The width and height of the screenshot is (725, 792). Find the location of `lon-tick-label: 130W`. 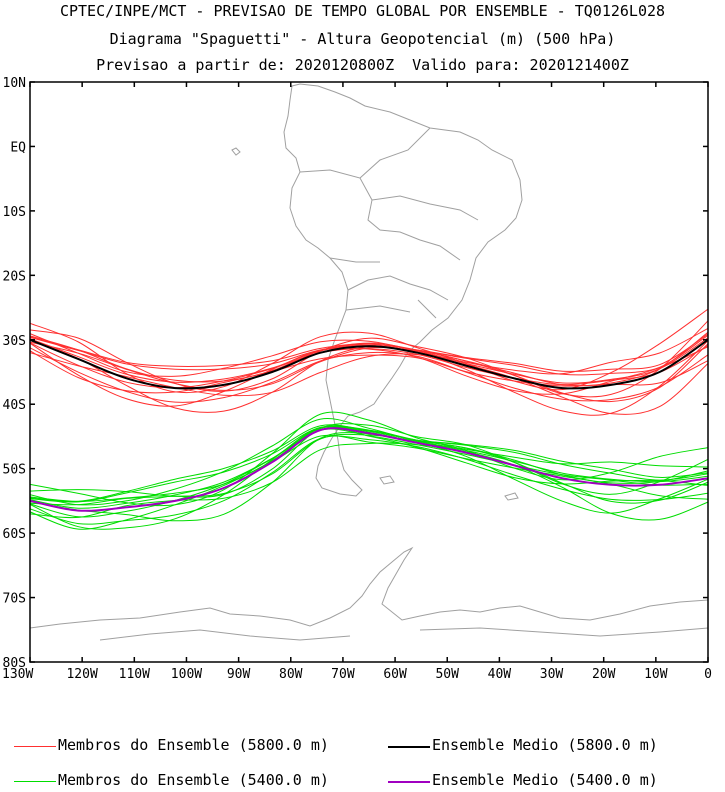

lon-tick-label: 130W is located at coordinates (17, 674).